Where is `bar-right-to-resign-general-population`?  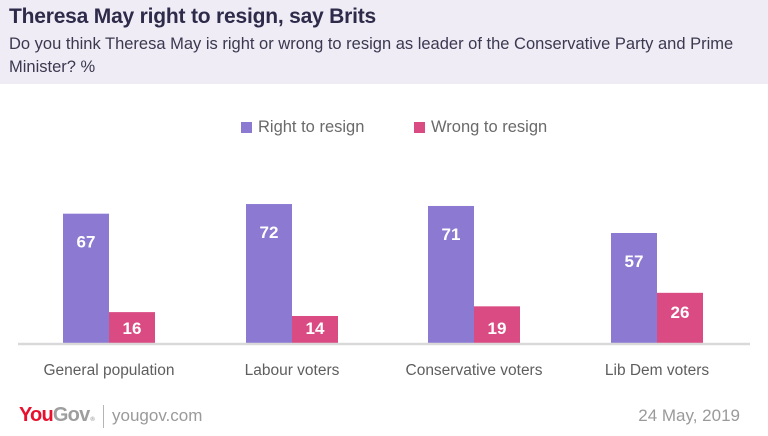 bar-right-to-resign-general-population is located at coordinates (86, 278).